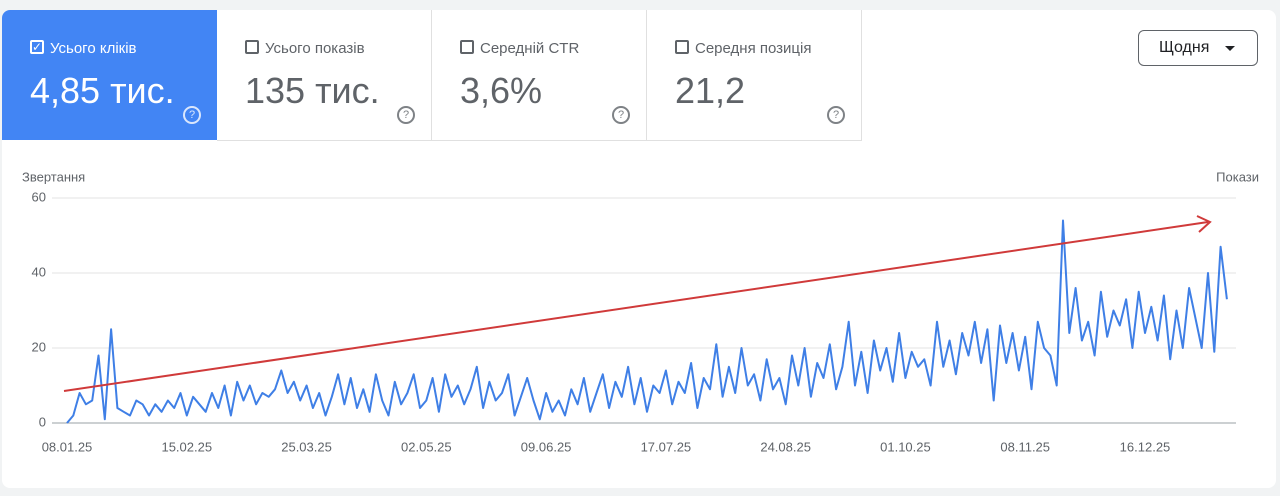 This screenshot has width=1280, height=496. What do you see at coordinates (42, 421) in the screenshot?
I see `y-tick-label: 0` at bounding box center [42, 421].